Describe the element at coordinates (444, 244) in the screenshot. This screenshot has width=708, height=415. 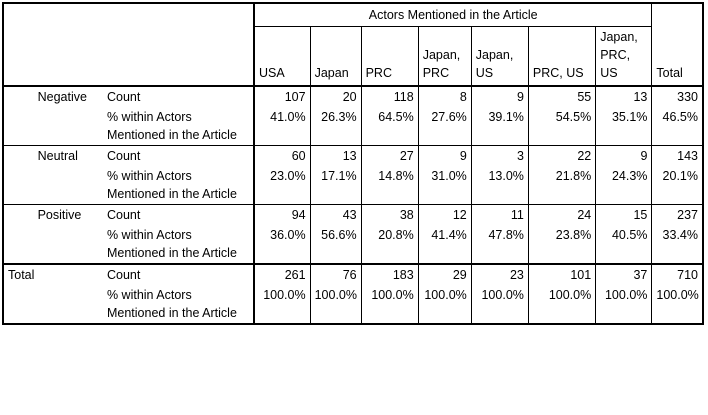
I see `pct-cell: 41.4%` at that location.